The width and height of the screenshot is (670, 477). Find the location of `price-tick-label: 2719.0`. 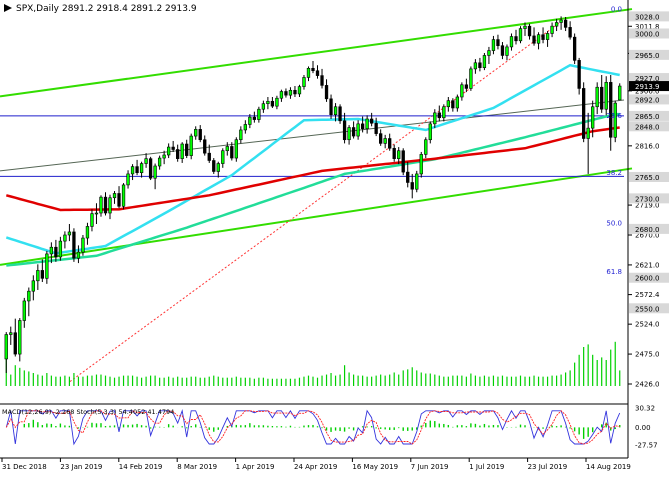

price-tick-label: 2719.0 is located at coordinates (647, 206).